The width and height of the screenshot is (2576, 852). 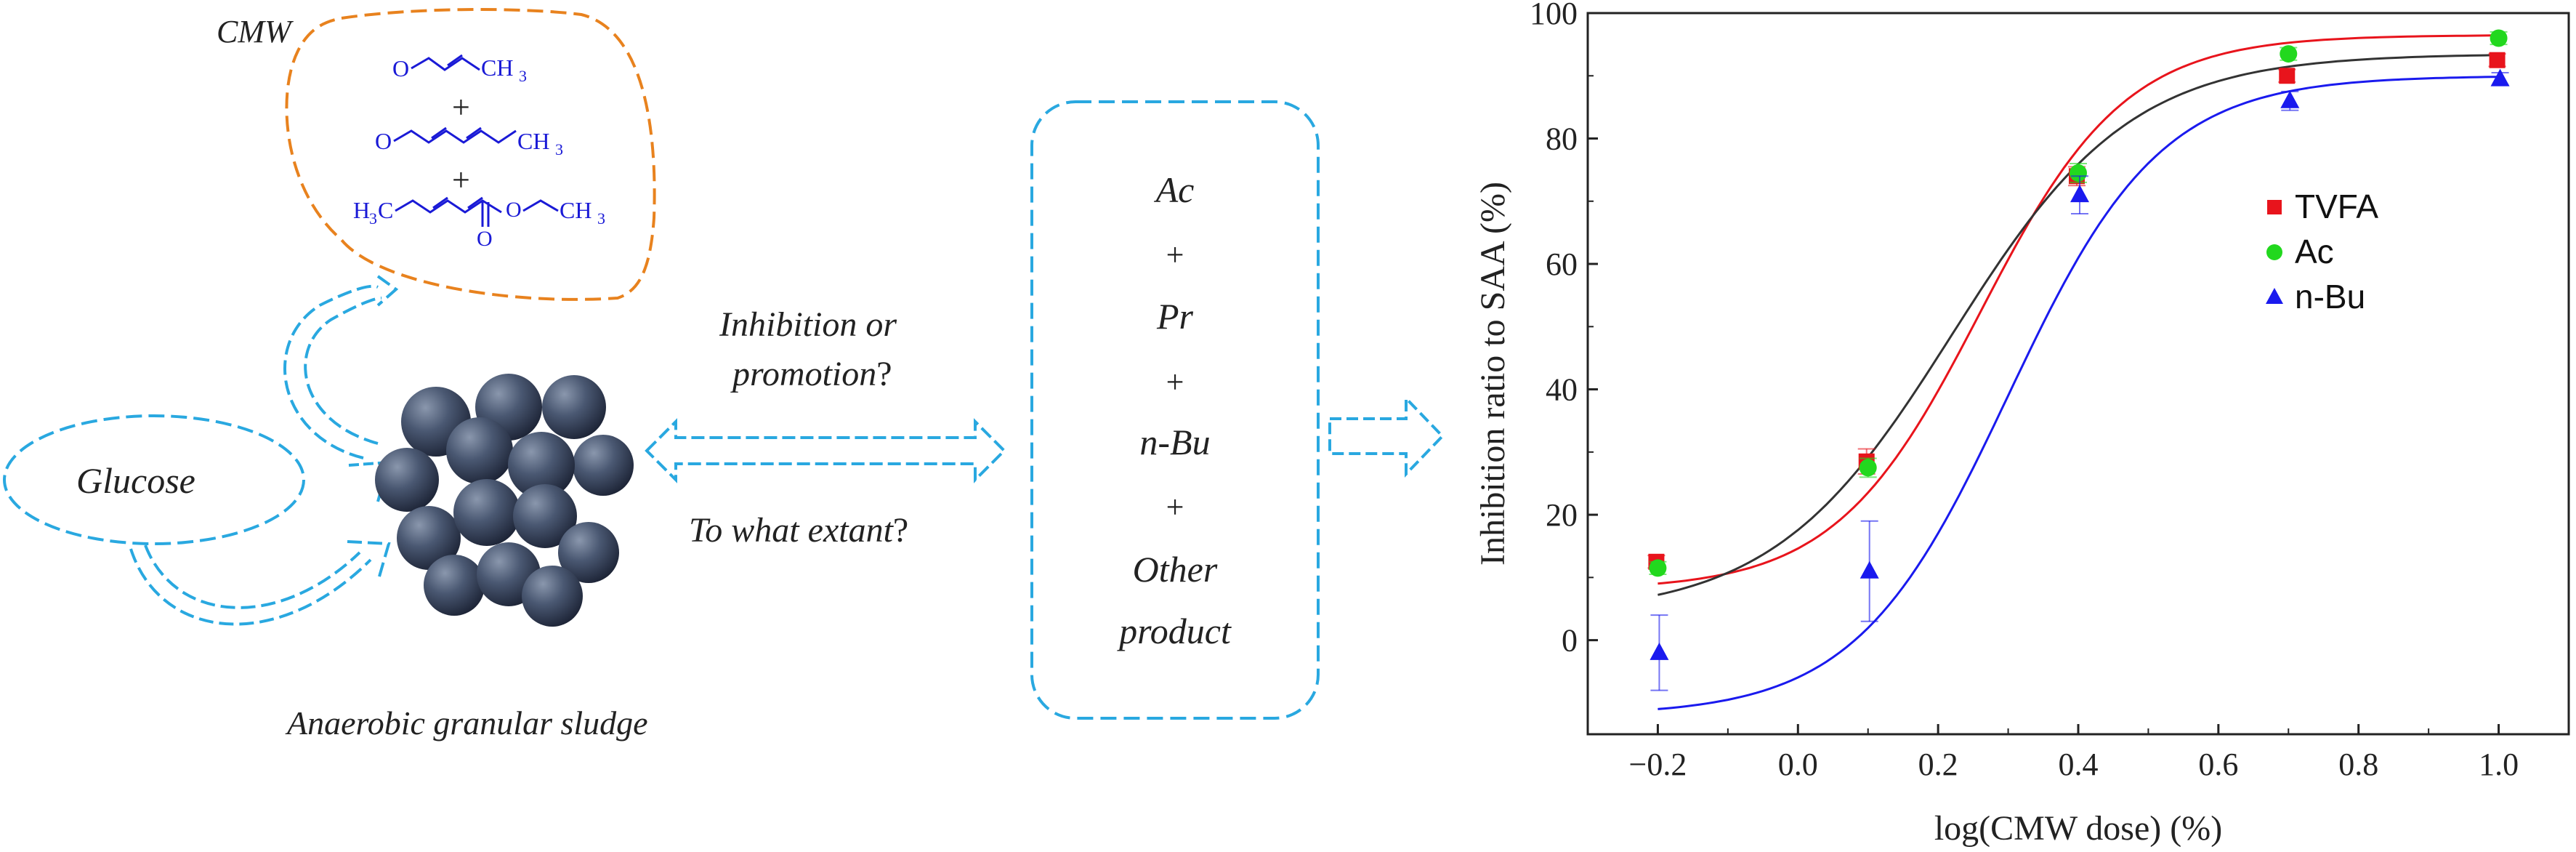 What do you see at coordinates (2315, 252) in the screenshot?
I see `legend-label: Ac` at bounding box center [2315, 252].